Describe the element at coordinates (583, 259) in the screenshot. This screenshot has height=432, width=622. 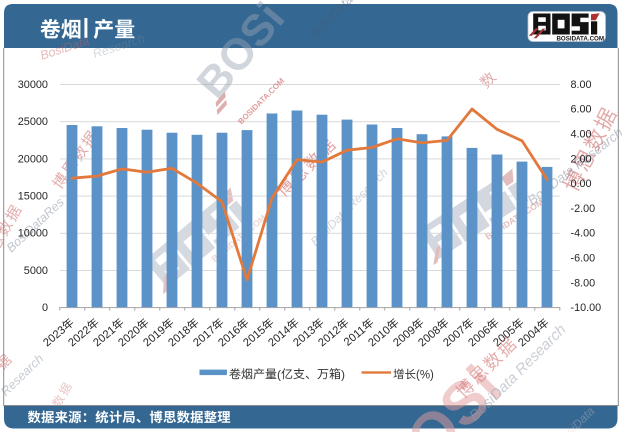
I see `svg-text: -6.00` at that location.